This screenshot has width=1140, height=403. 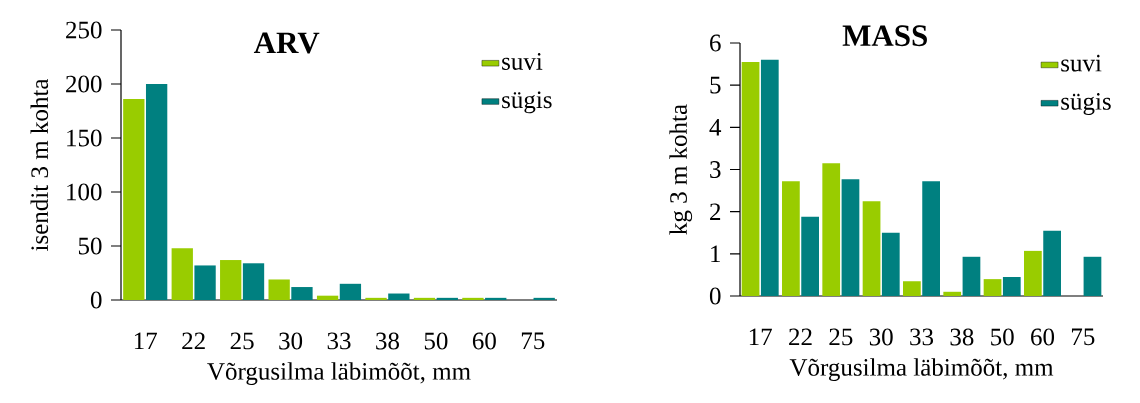 What do you see at coordinates (715, 211) in the screenshot?
I see `y-tick-label: 2` at bounding box center [715, 211].